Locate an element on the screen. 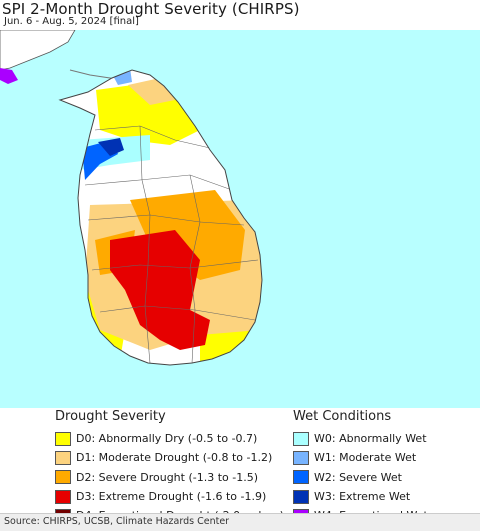 The image size is (480, 531). legend-item-d0: D0: Abnormally Dry (-0.5 to -0.7) is located at coordinates (169, 438).